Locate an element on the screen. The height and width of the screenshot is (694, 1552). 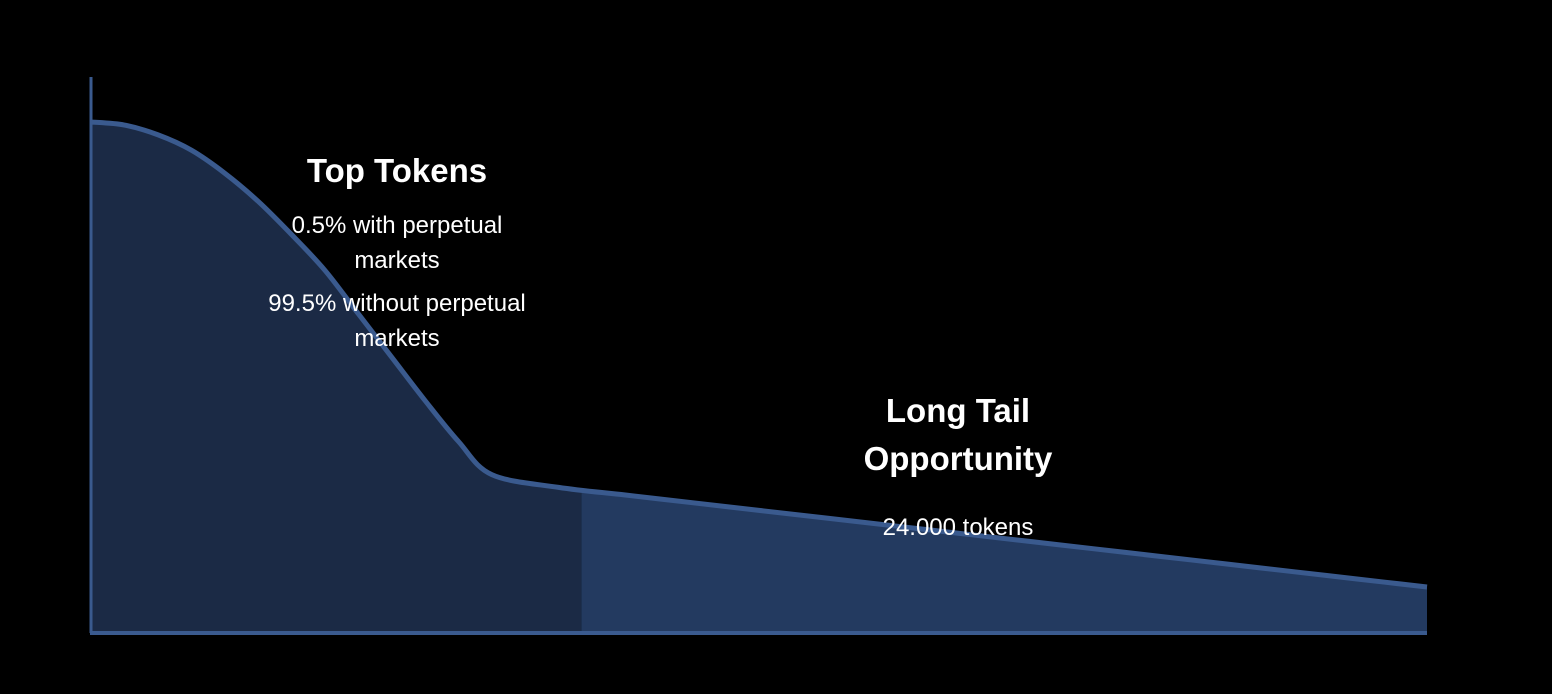
top-tokens-line-1: 0.5% with perpetual is located at coordinates (397, 225).